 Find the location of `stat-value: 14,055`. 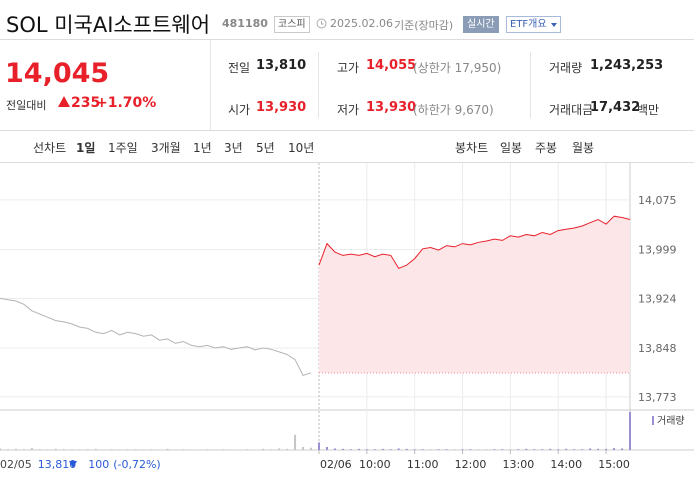

stat-value: 14,055 is located at coordinates (391, 65).